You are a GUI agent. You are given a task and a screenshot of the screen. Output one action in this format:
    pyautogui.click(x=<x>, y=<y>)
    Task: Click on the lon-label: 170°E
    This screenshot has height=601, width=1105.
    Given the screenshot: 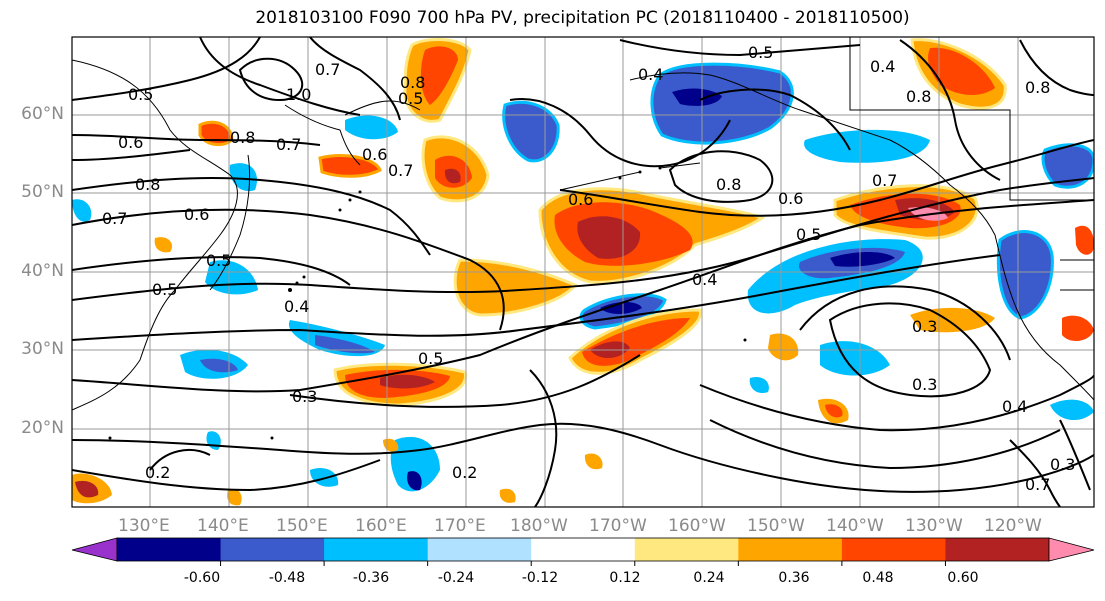 What is the action you would take?
    pyautogui.click(x=460, y=526)
    